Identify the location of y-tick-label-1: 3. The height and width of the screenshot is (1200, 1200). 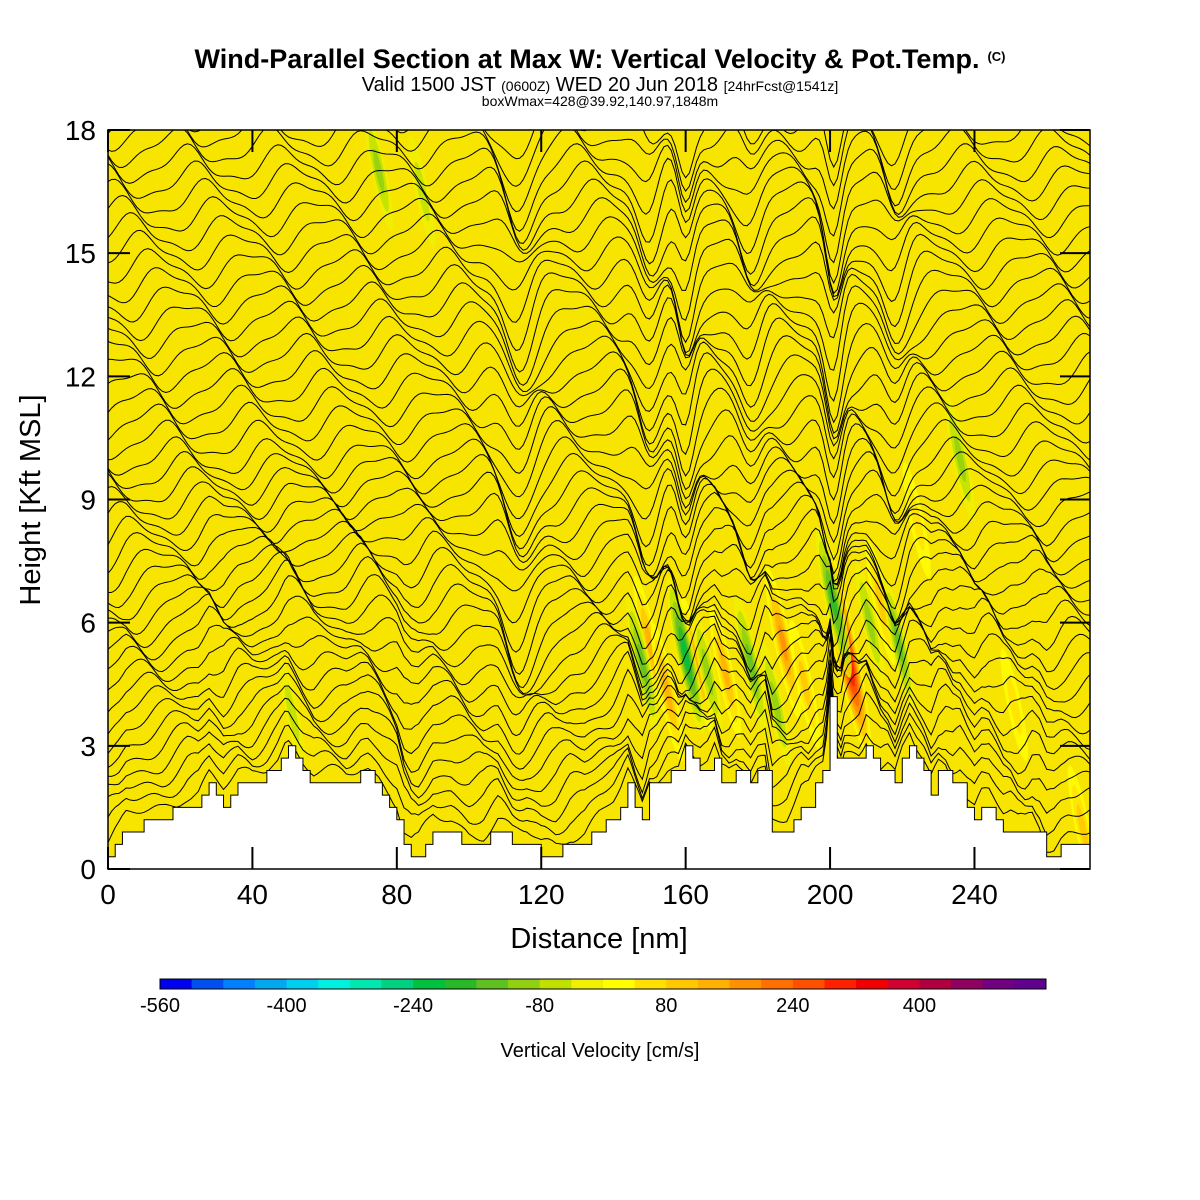
(88, 746).